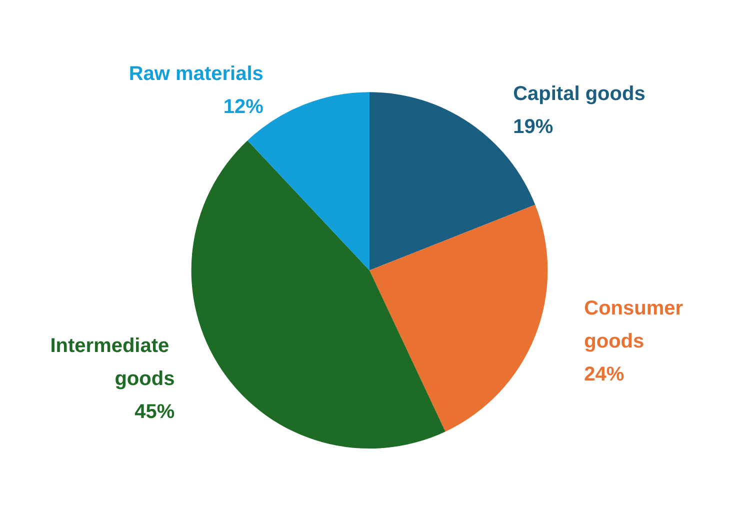 This screenshot has height=511, width=739. What do you see at coordinates (243, 107) in the screenshot?
I see `data-label: 12%` at bounding box center [243, 107].